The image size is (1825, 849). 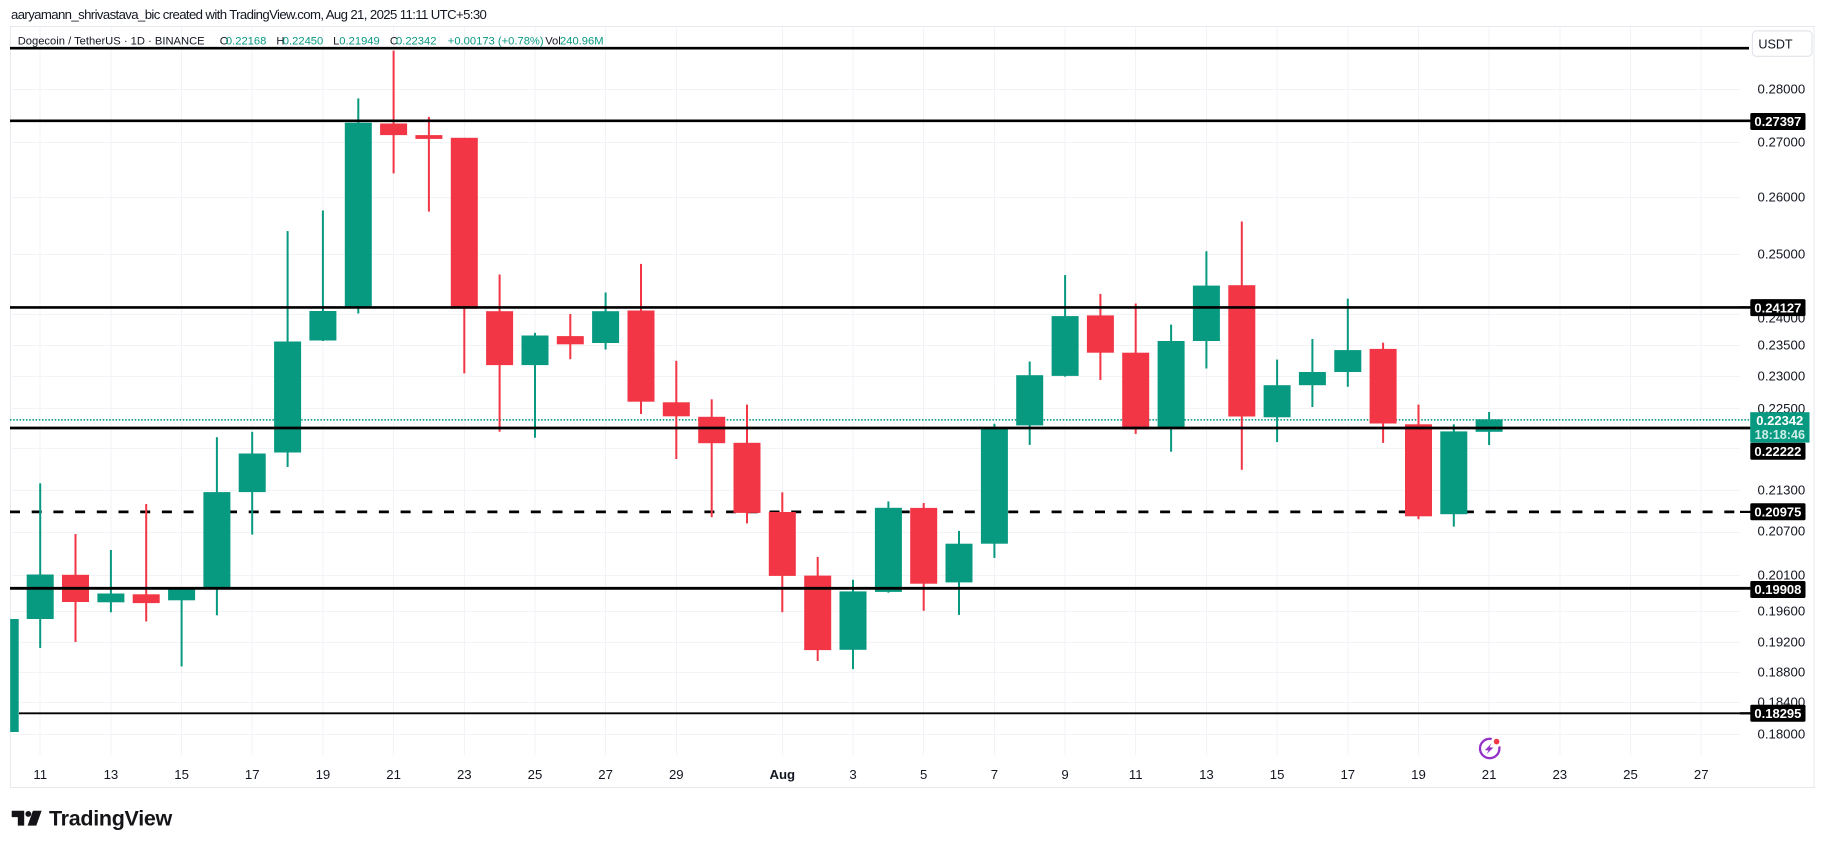 I want to click on svg-text: 0.22450, so click(x=303, y=42).